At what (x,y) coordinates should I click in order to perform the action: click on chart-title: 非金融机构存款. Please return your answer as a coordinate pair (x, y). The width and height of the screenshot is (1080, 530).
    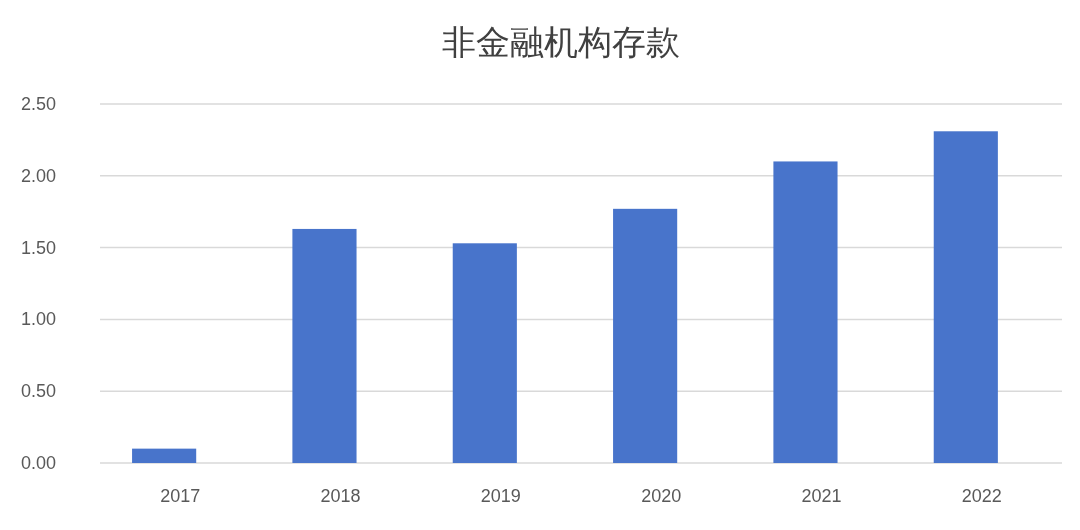
    Looking at the image, I should click on (561, 42).